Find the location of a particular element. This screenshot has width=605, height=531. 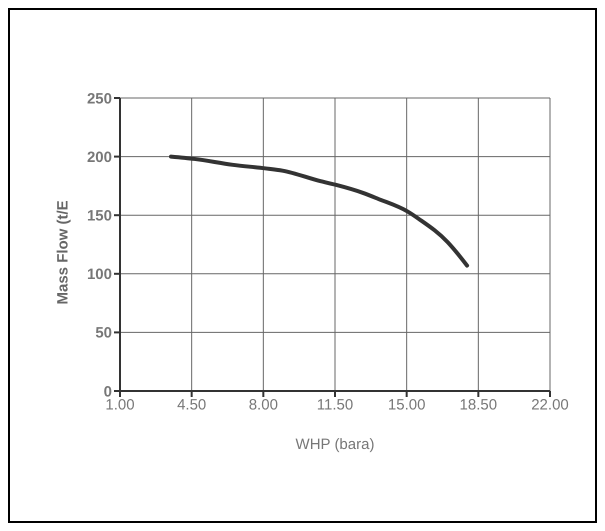

y-tick-label: 100 is located at coordinates (99, 275).